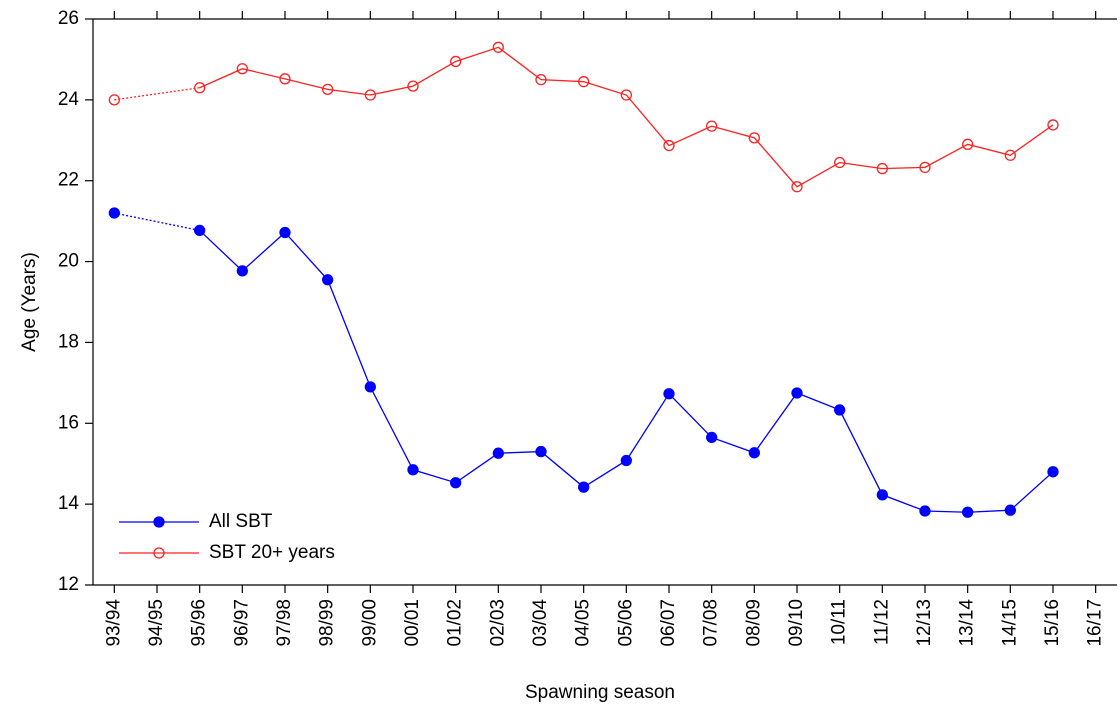  What do you see at coordinates (796, 623) in the screenshot?
I see `x-tick-label: 09/10` at bounding box center [796, 623].